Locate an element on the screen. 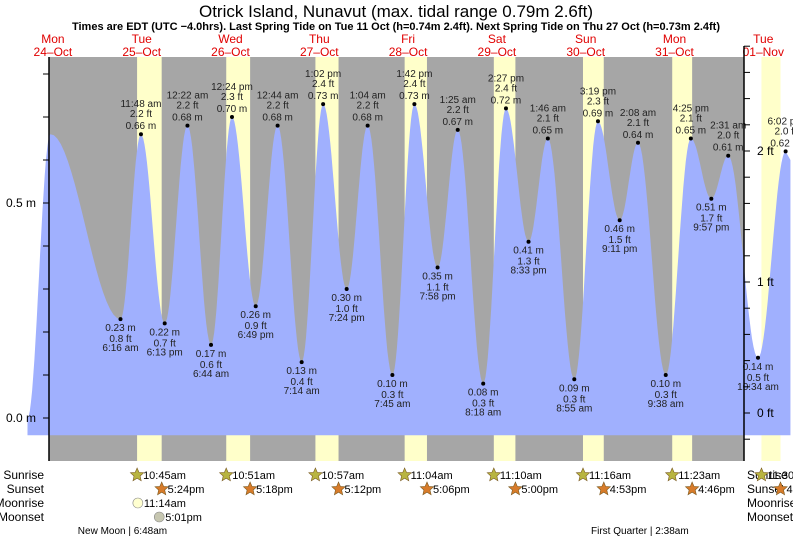 Image resolution: width=793 pixels, height=539 pixels. sunrise-time: 11:30am is located at coordinates (780, 476).